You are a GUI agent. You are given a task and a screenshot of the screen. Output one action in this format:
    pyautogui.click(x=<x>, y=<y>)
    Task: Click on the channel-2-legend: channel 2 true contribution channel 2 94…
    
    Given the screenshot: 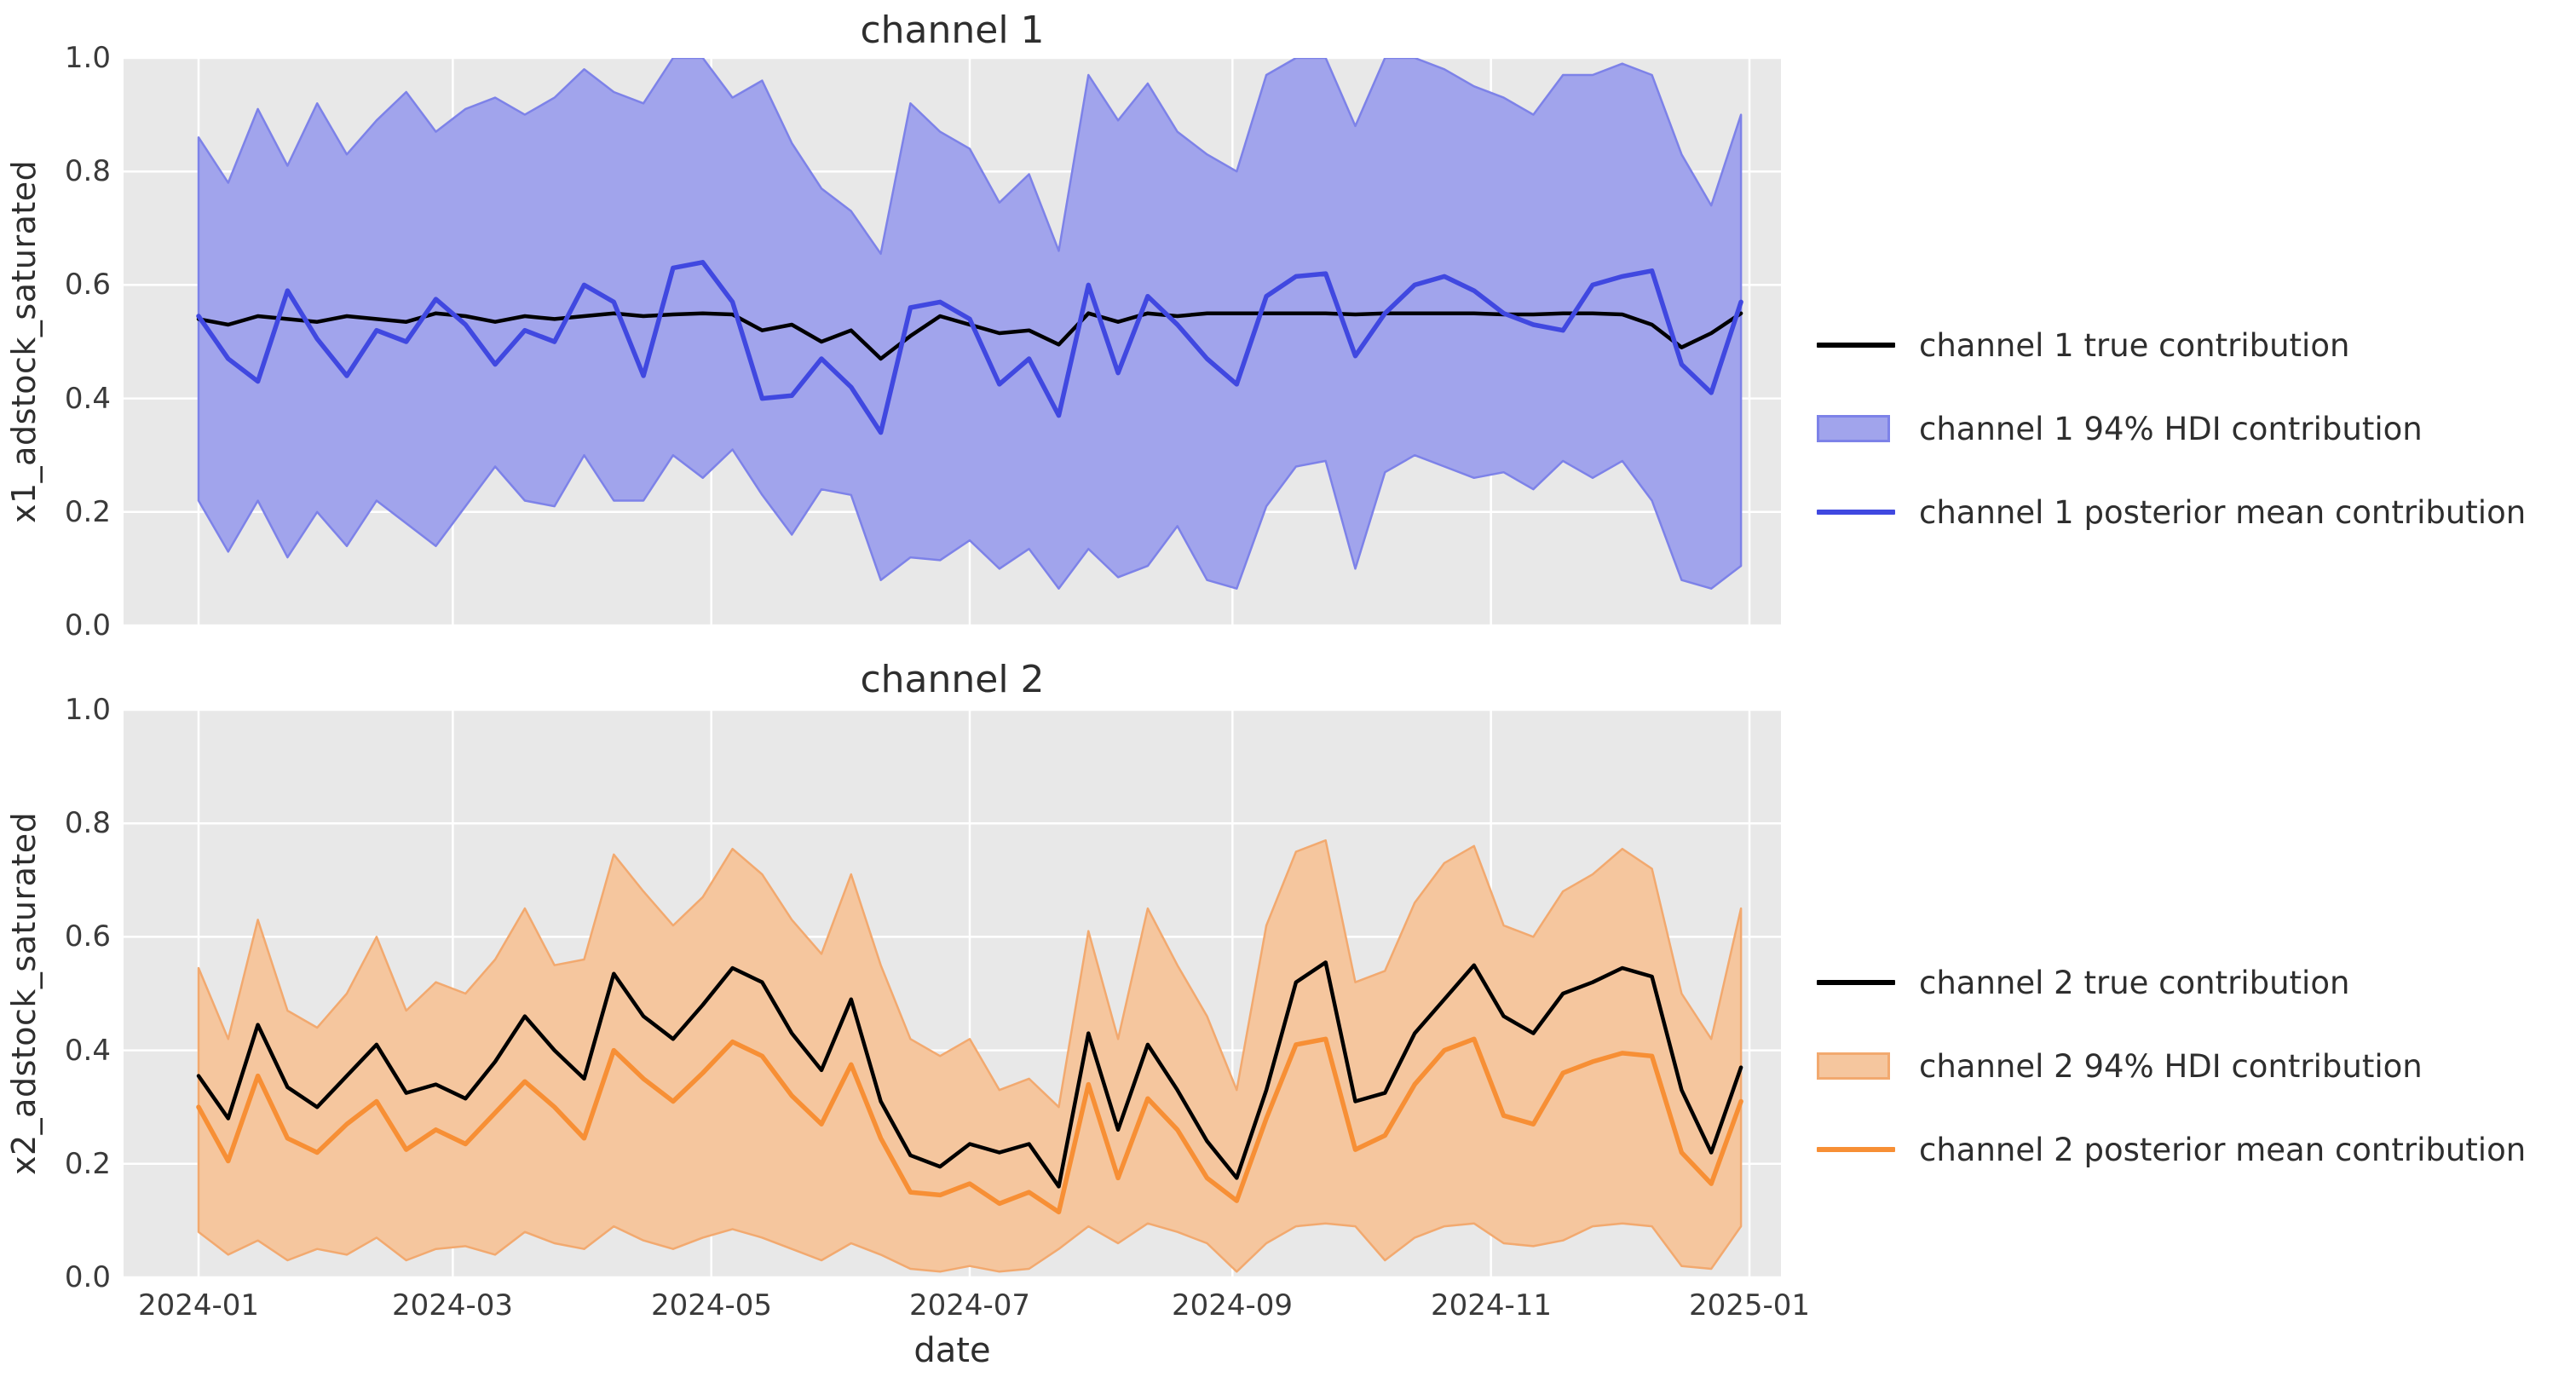 What is the action you would take?
    pyautogui.click(x=2192, y=1066)
    